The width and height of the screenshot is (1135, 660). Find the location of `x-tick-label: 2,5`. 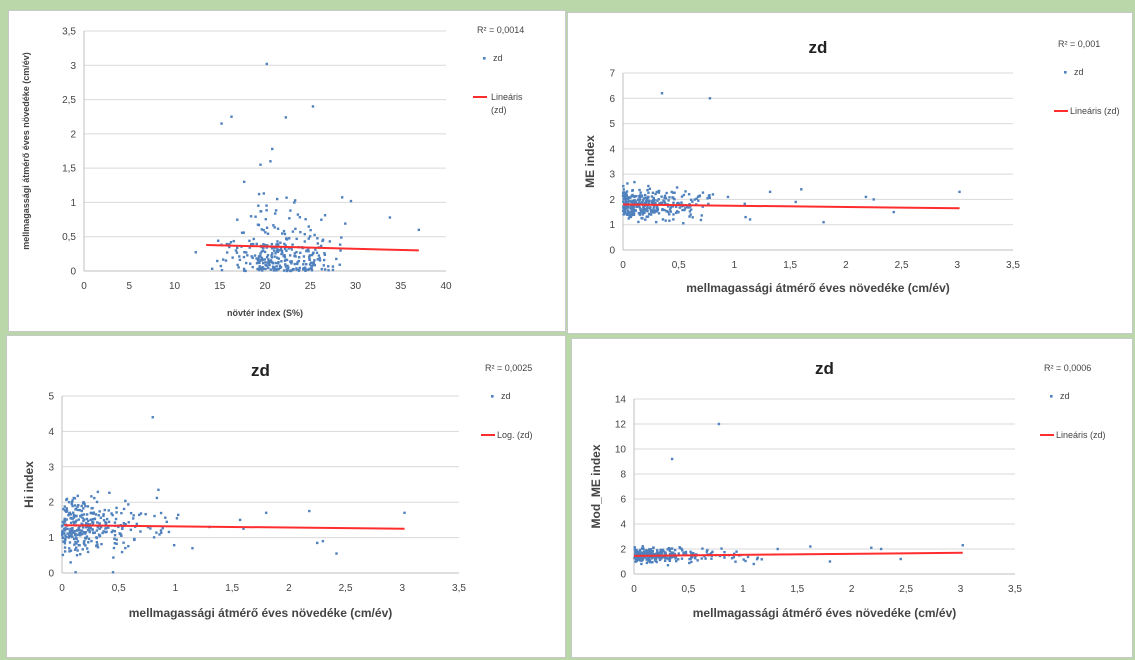

x-tick-label: 2,5 is located at coordinates (902, 265).